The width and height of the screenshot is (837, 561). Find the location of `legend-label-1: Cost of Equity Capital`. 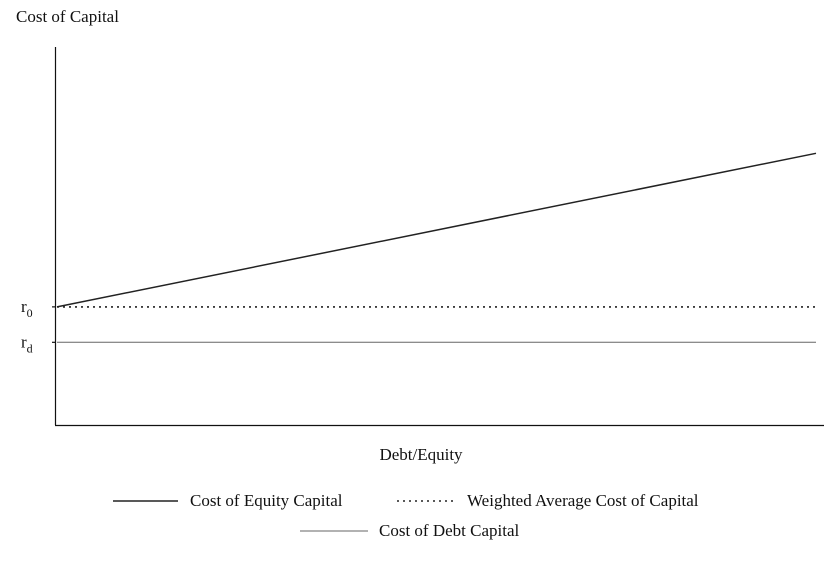

legend-label-1: Cost of Equity Capital is located at coordinates (266, 500).